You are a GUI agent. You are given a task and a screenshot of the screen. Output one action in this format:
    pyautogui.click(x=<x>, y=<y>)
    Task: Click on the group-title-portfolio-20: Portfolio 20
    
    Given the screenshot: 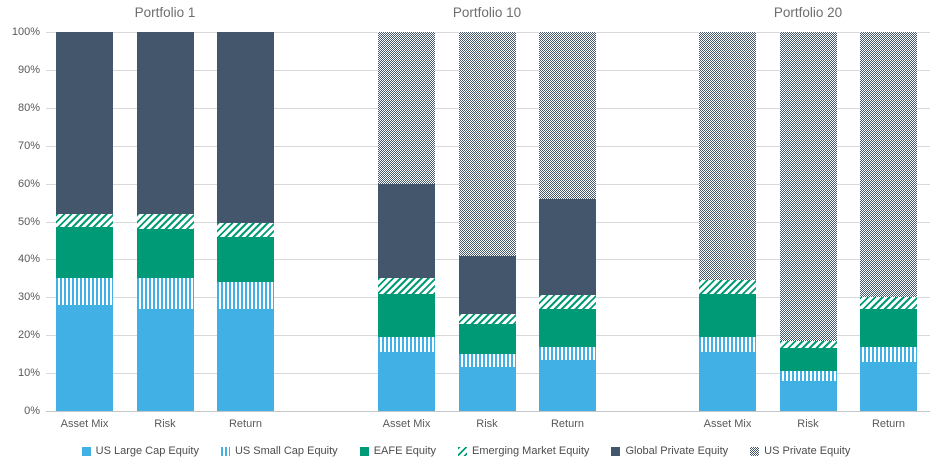 What is the action you would take?
    pyautogui.click(x=808, y=12)
    